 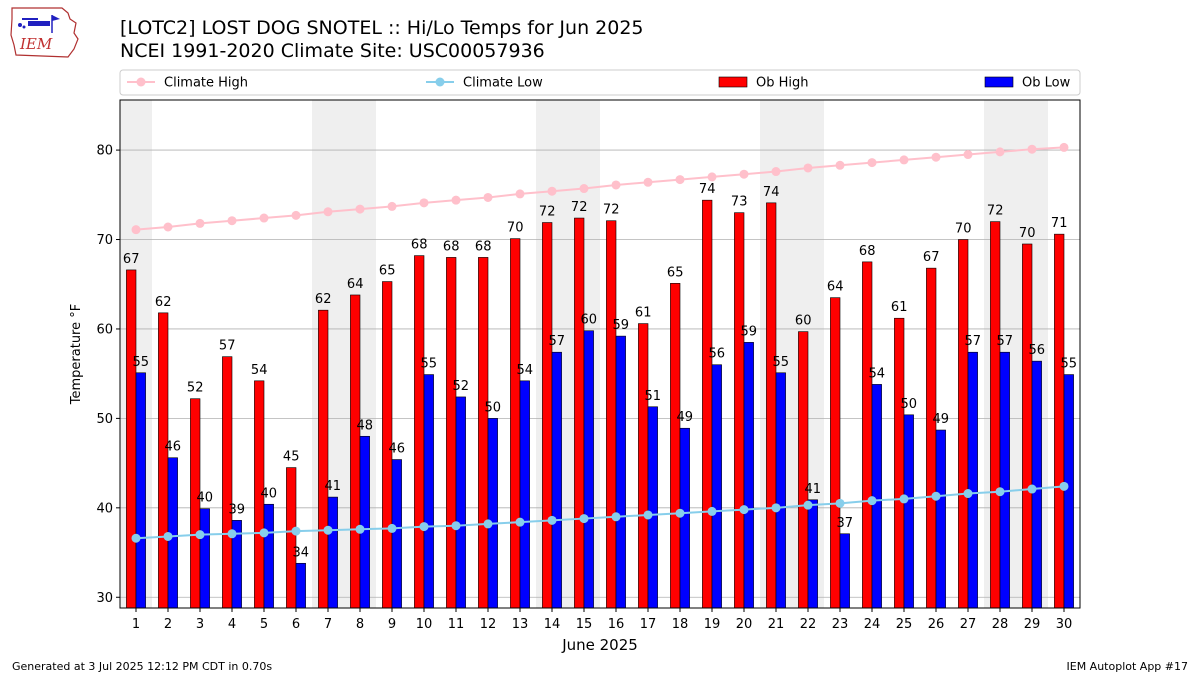 I want to click on x-tick-label-19: 19, so click(x=712, y=624).